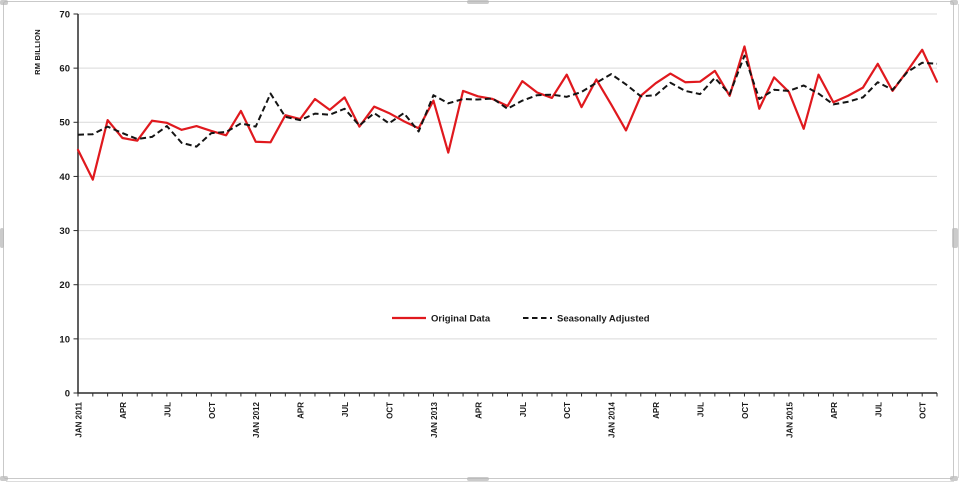  Describe the element at coordinates (954, 2) in the screenshot. I see `selection-handle-top-right` at that location.